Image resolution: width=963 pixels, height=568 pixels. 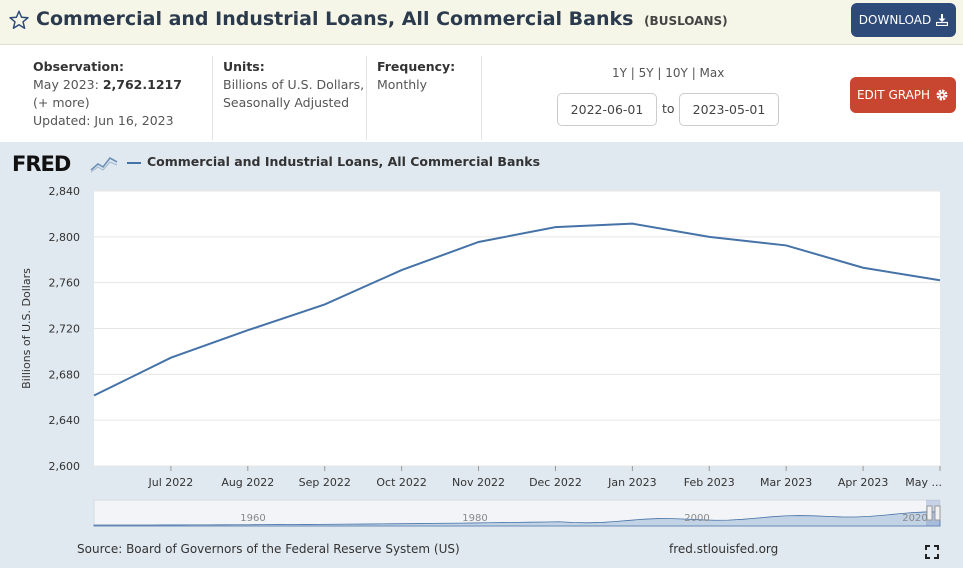 What do you see at coordinates (607, 109) in the screenshot?
I see `start-date-input: 2022-06-01` at bounding box center [607, 109].